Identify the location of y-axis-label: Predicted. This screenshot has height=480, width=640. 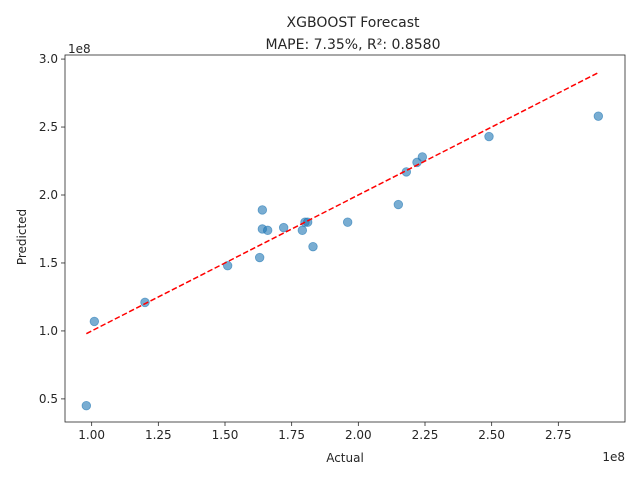
(22, 237).